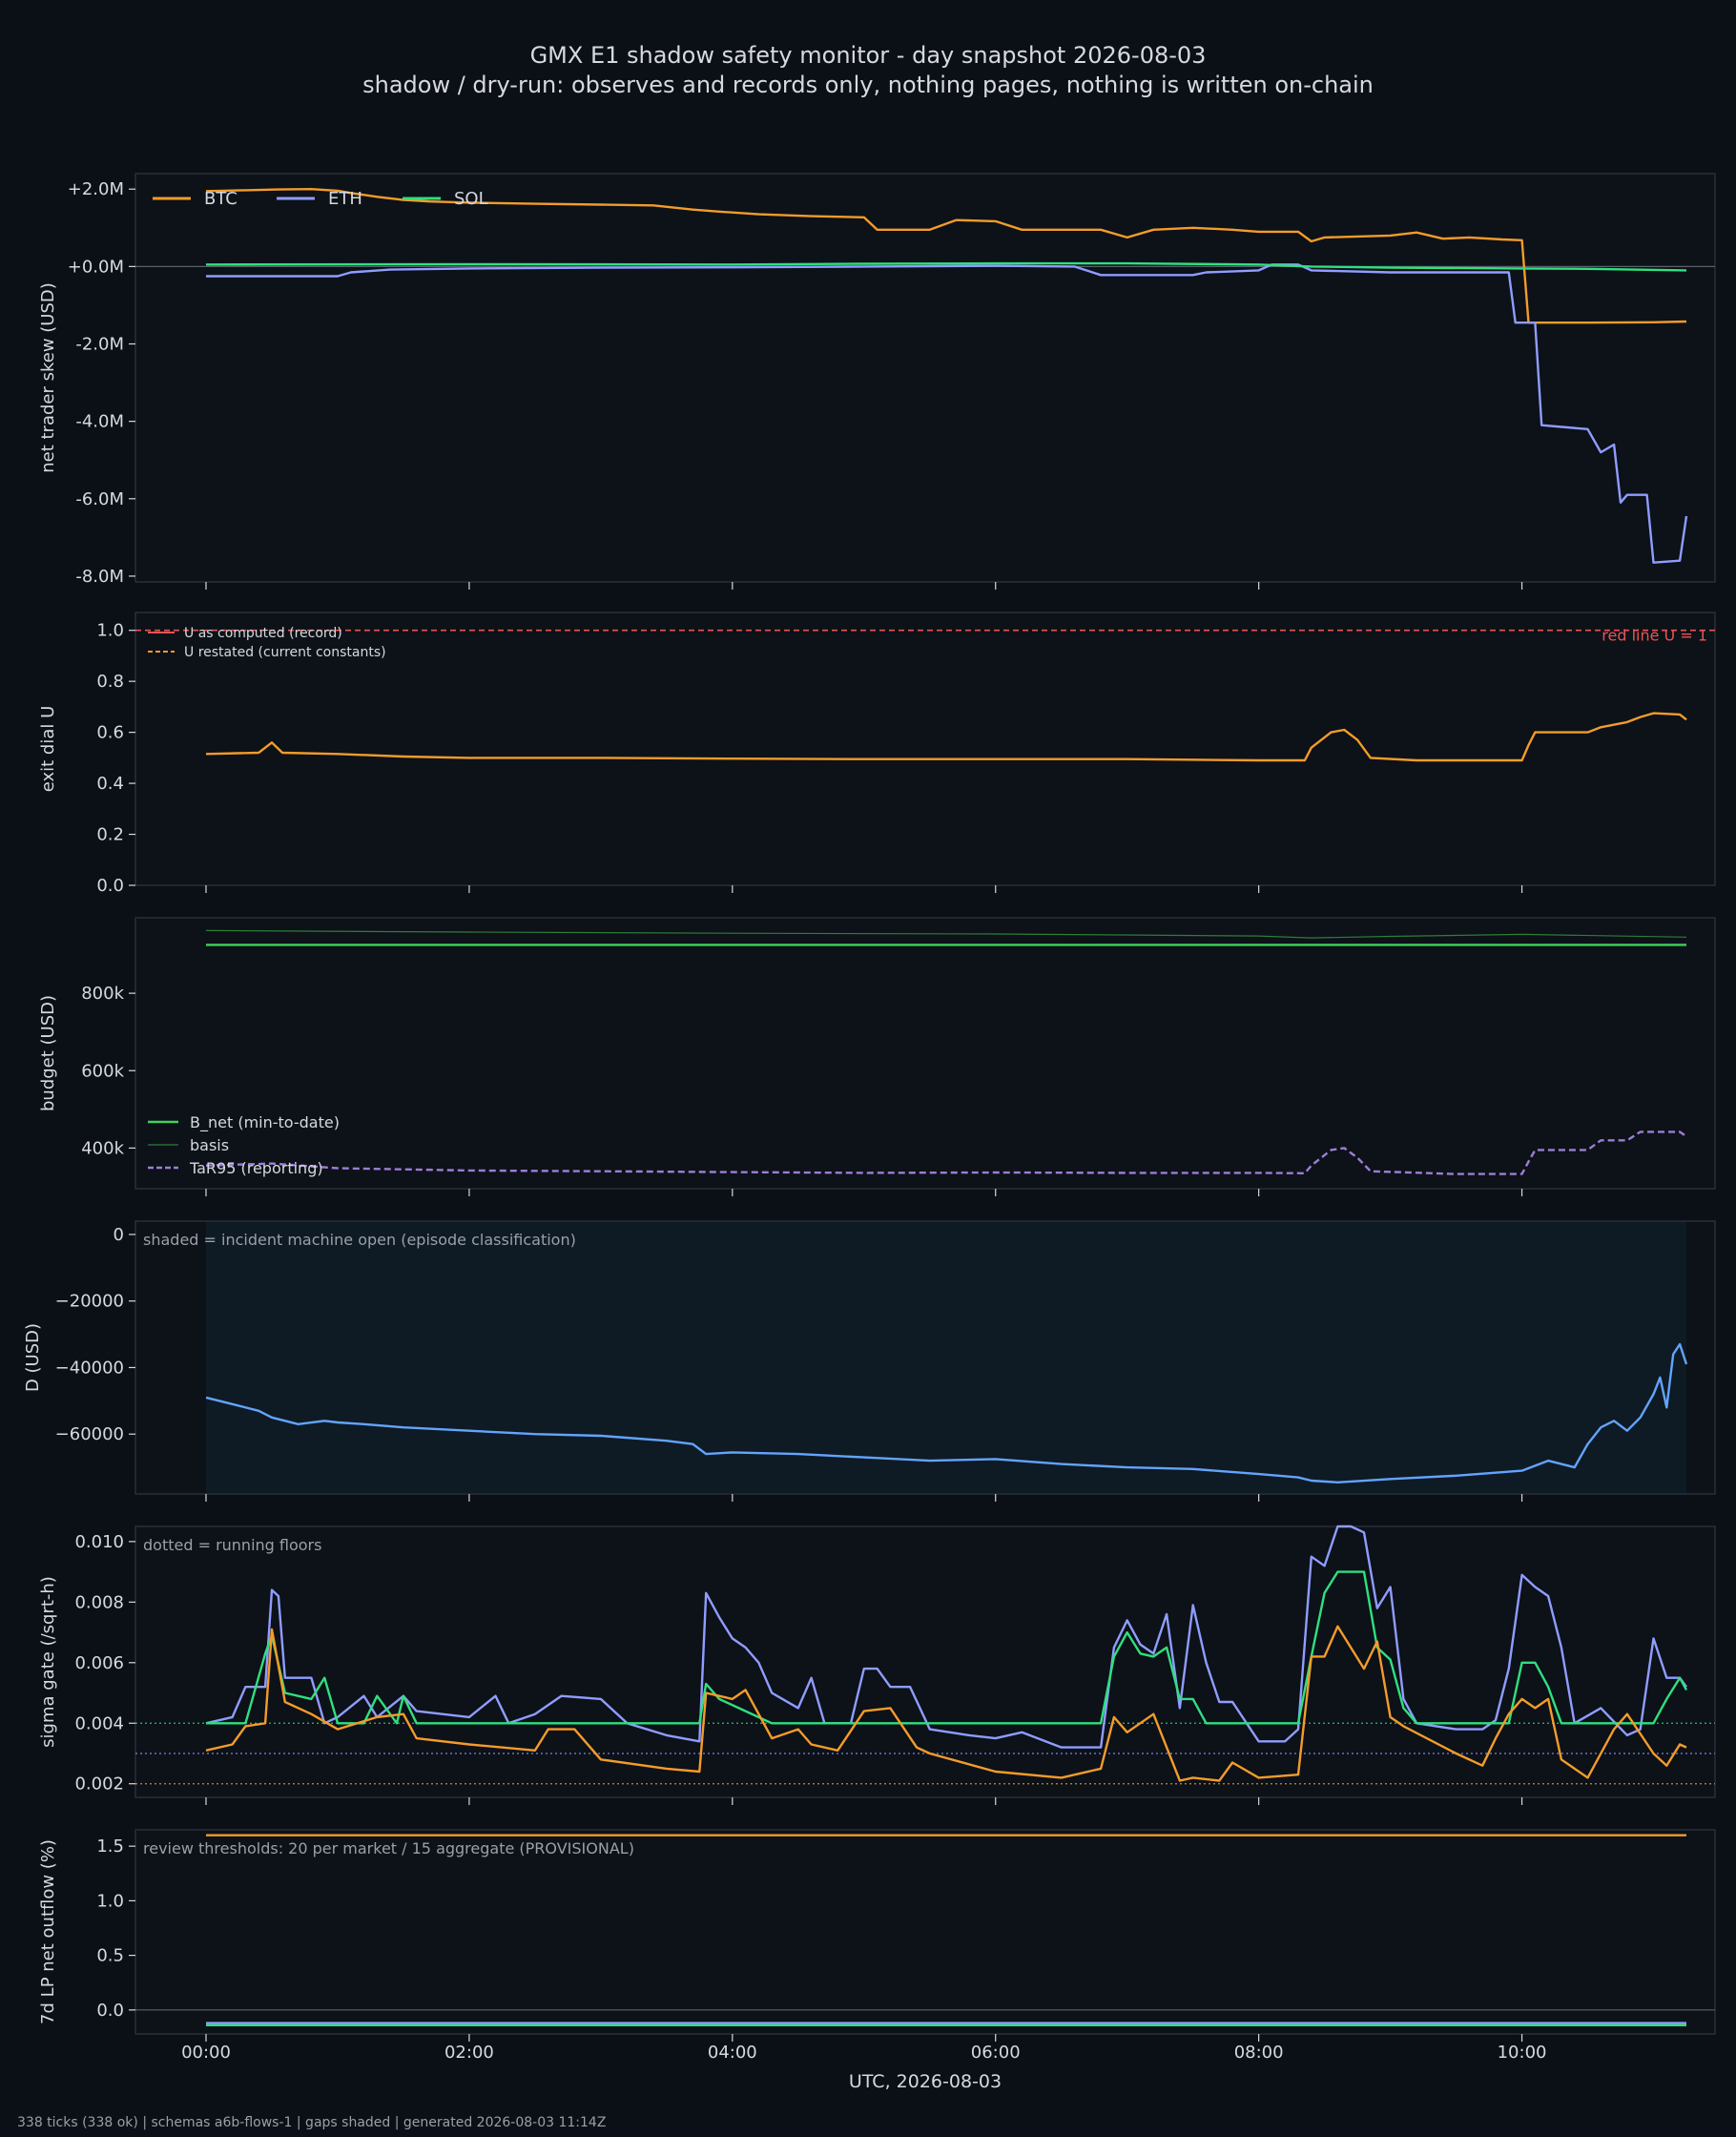 The width and height of the screenshot is (1736, 2137). What do you see at coordinates (102, 1148) in the screenshot?
I see `y-tick-label: 400k` at bounding box center [102, 1148].